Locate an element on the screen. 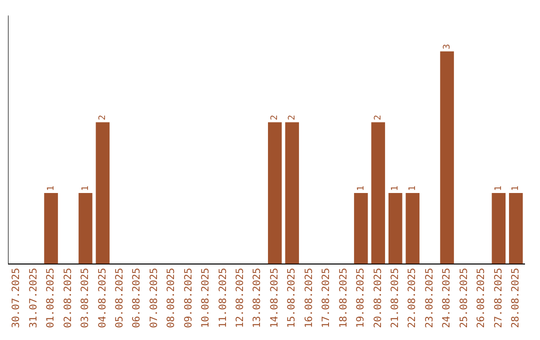 Image resolution: width=540 pixels, height=340 pixels. x-tick-label: 16.08.2025 is located at coordinates (309, 298).